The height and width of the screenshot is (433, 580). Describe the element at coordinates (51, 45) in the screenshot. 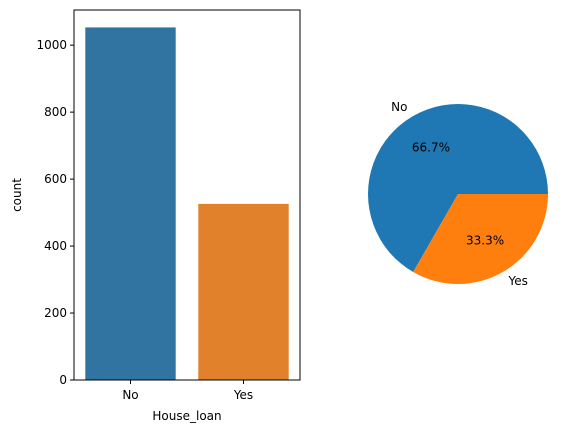

I see `y-tick-label: 1000` at that location.